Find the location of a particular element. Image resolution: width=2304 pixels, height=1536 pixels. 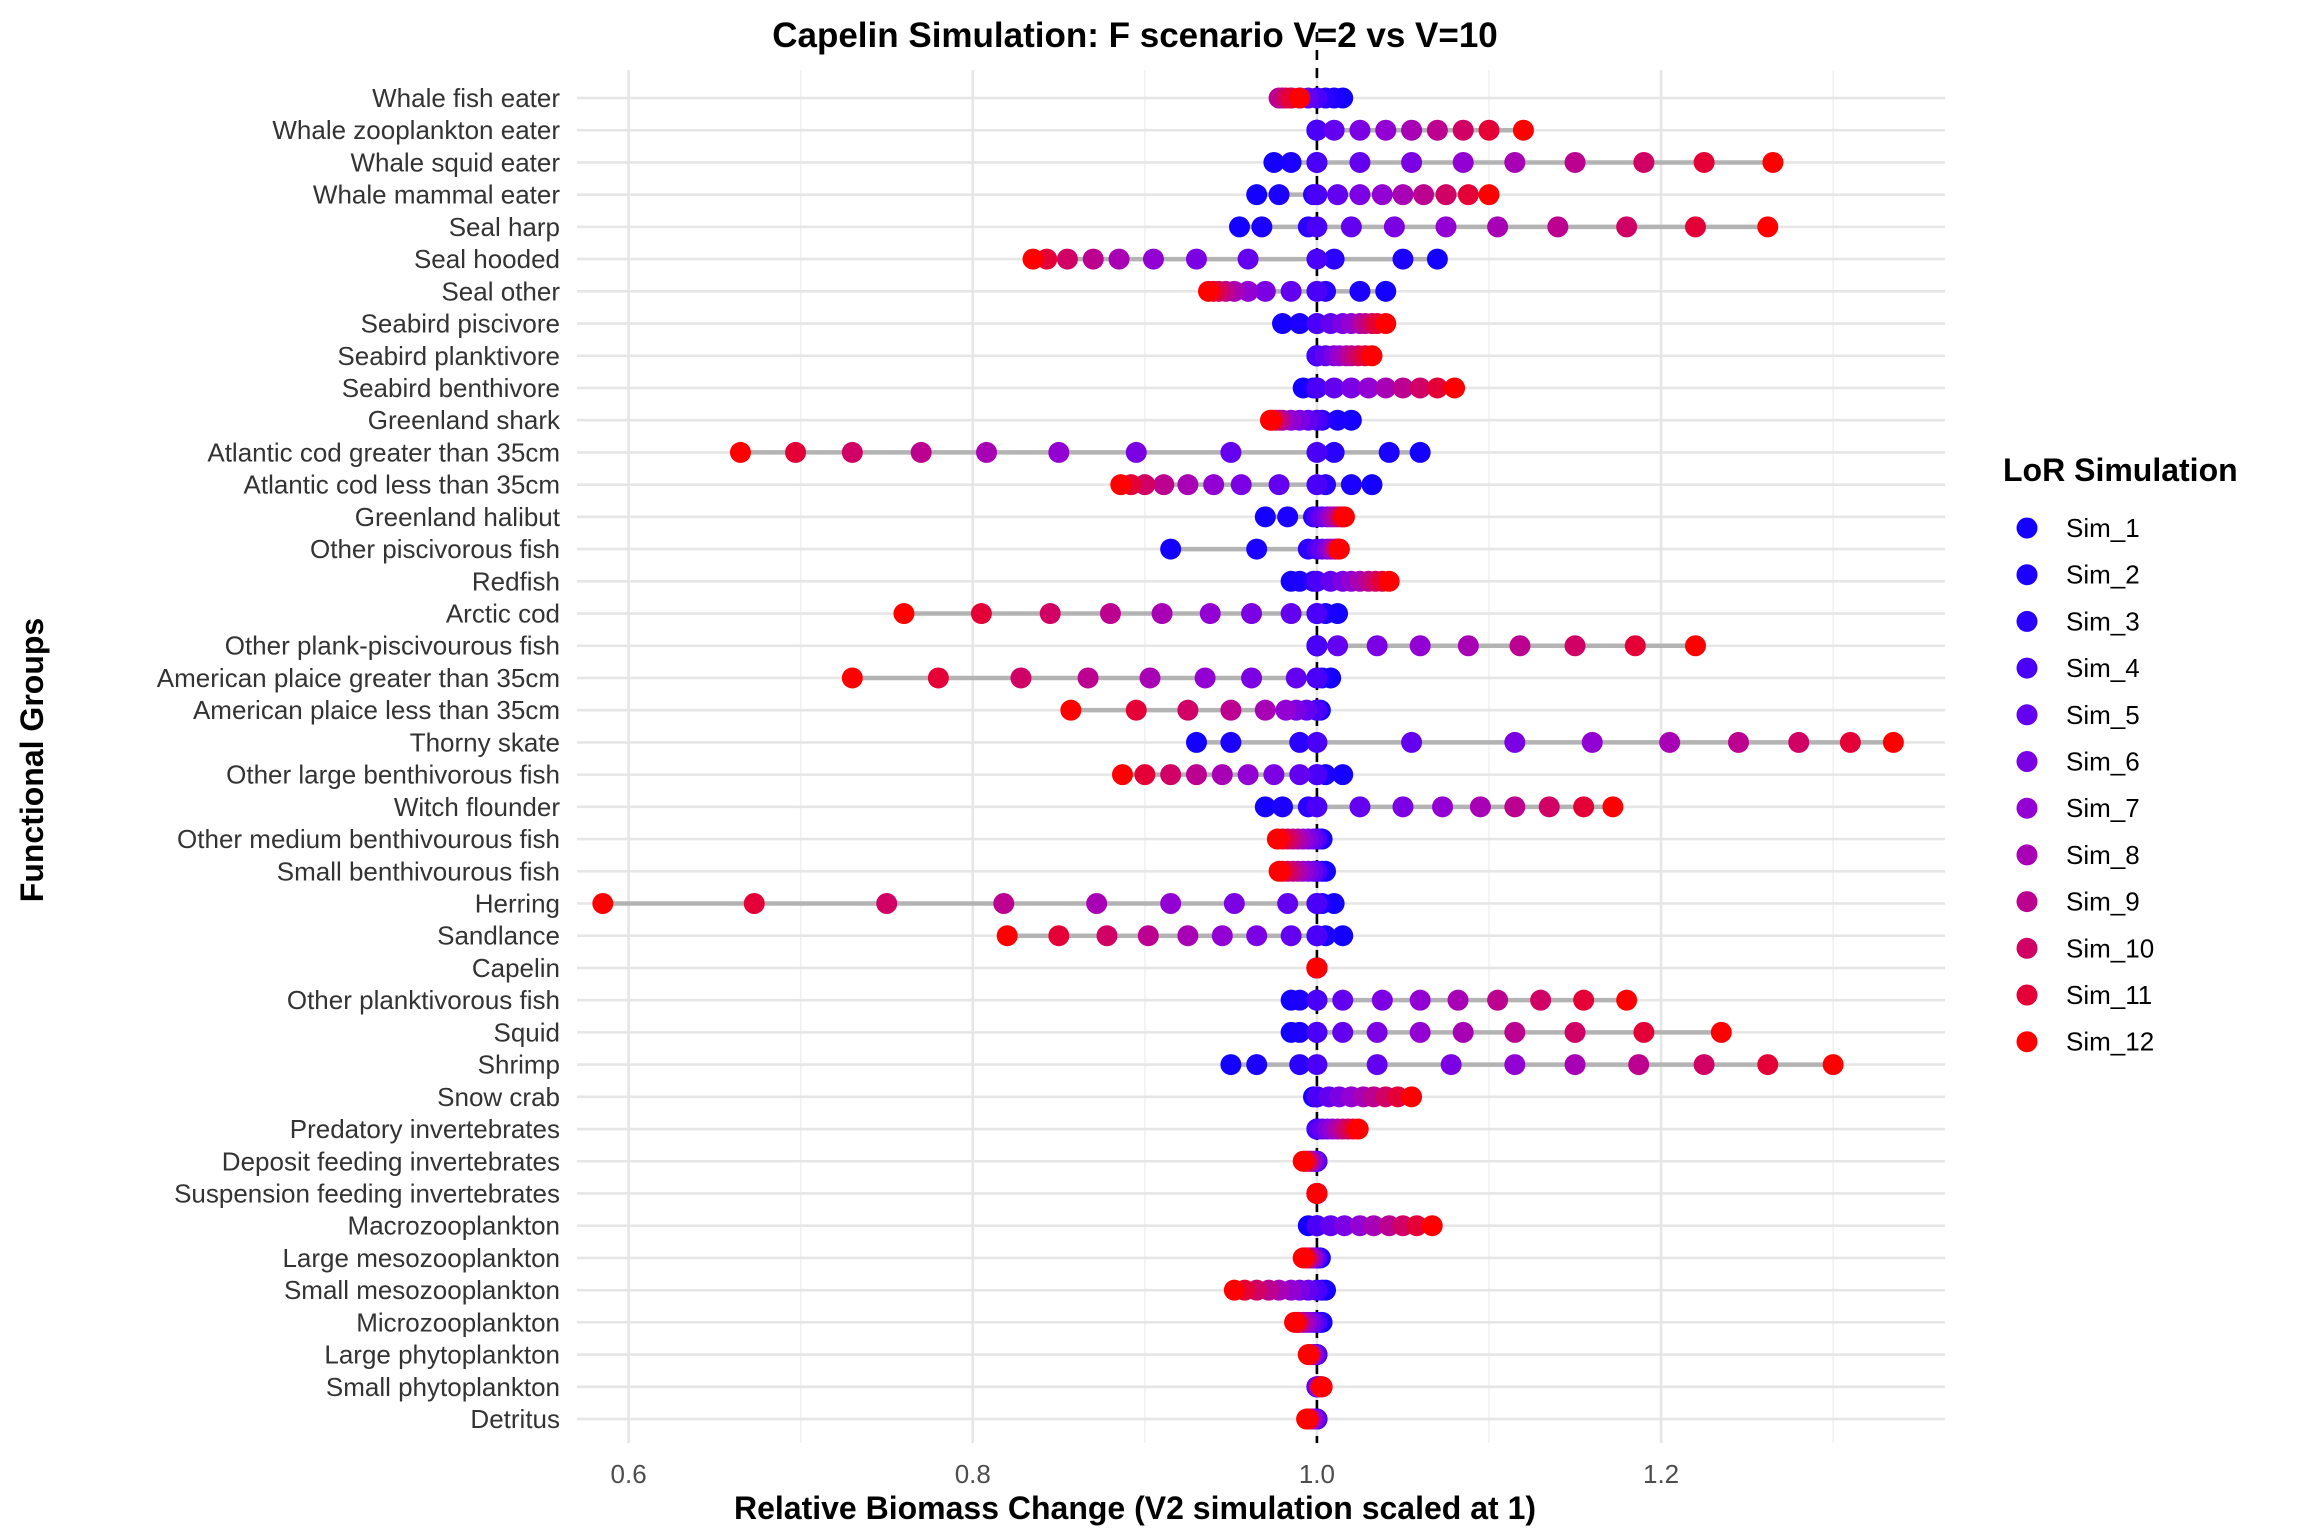

x-tick-label: 1.0 is located at coordinates (1317, 1474).